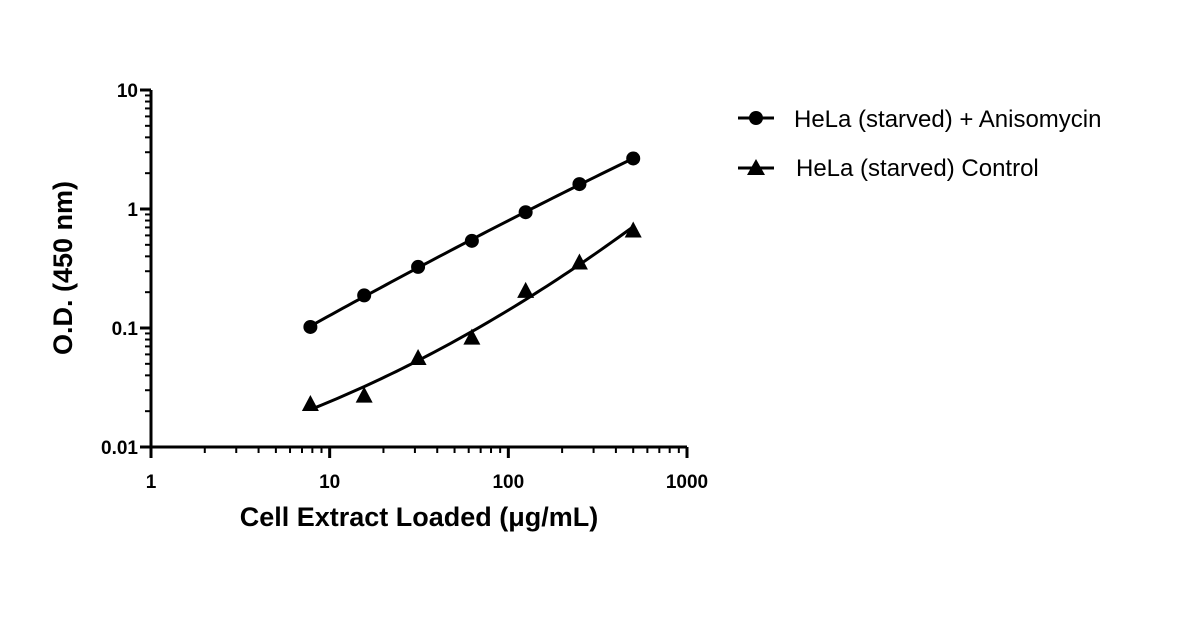  Describe the element at coordinates (917, 168) in the screenshot. I see `legend-label-control: HeLa (starved) Control` at that location.